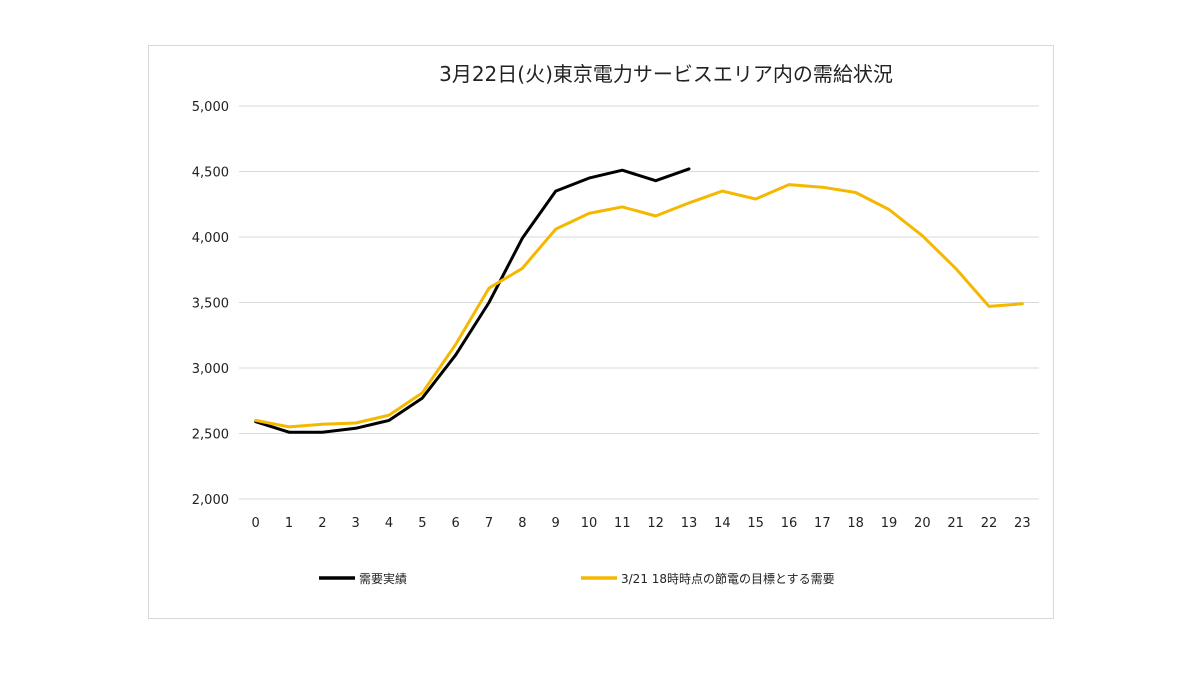  I want to click on y-tick-label: 4,000, so click(210, 238).